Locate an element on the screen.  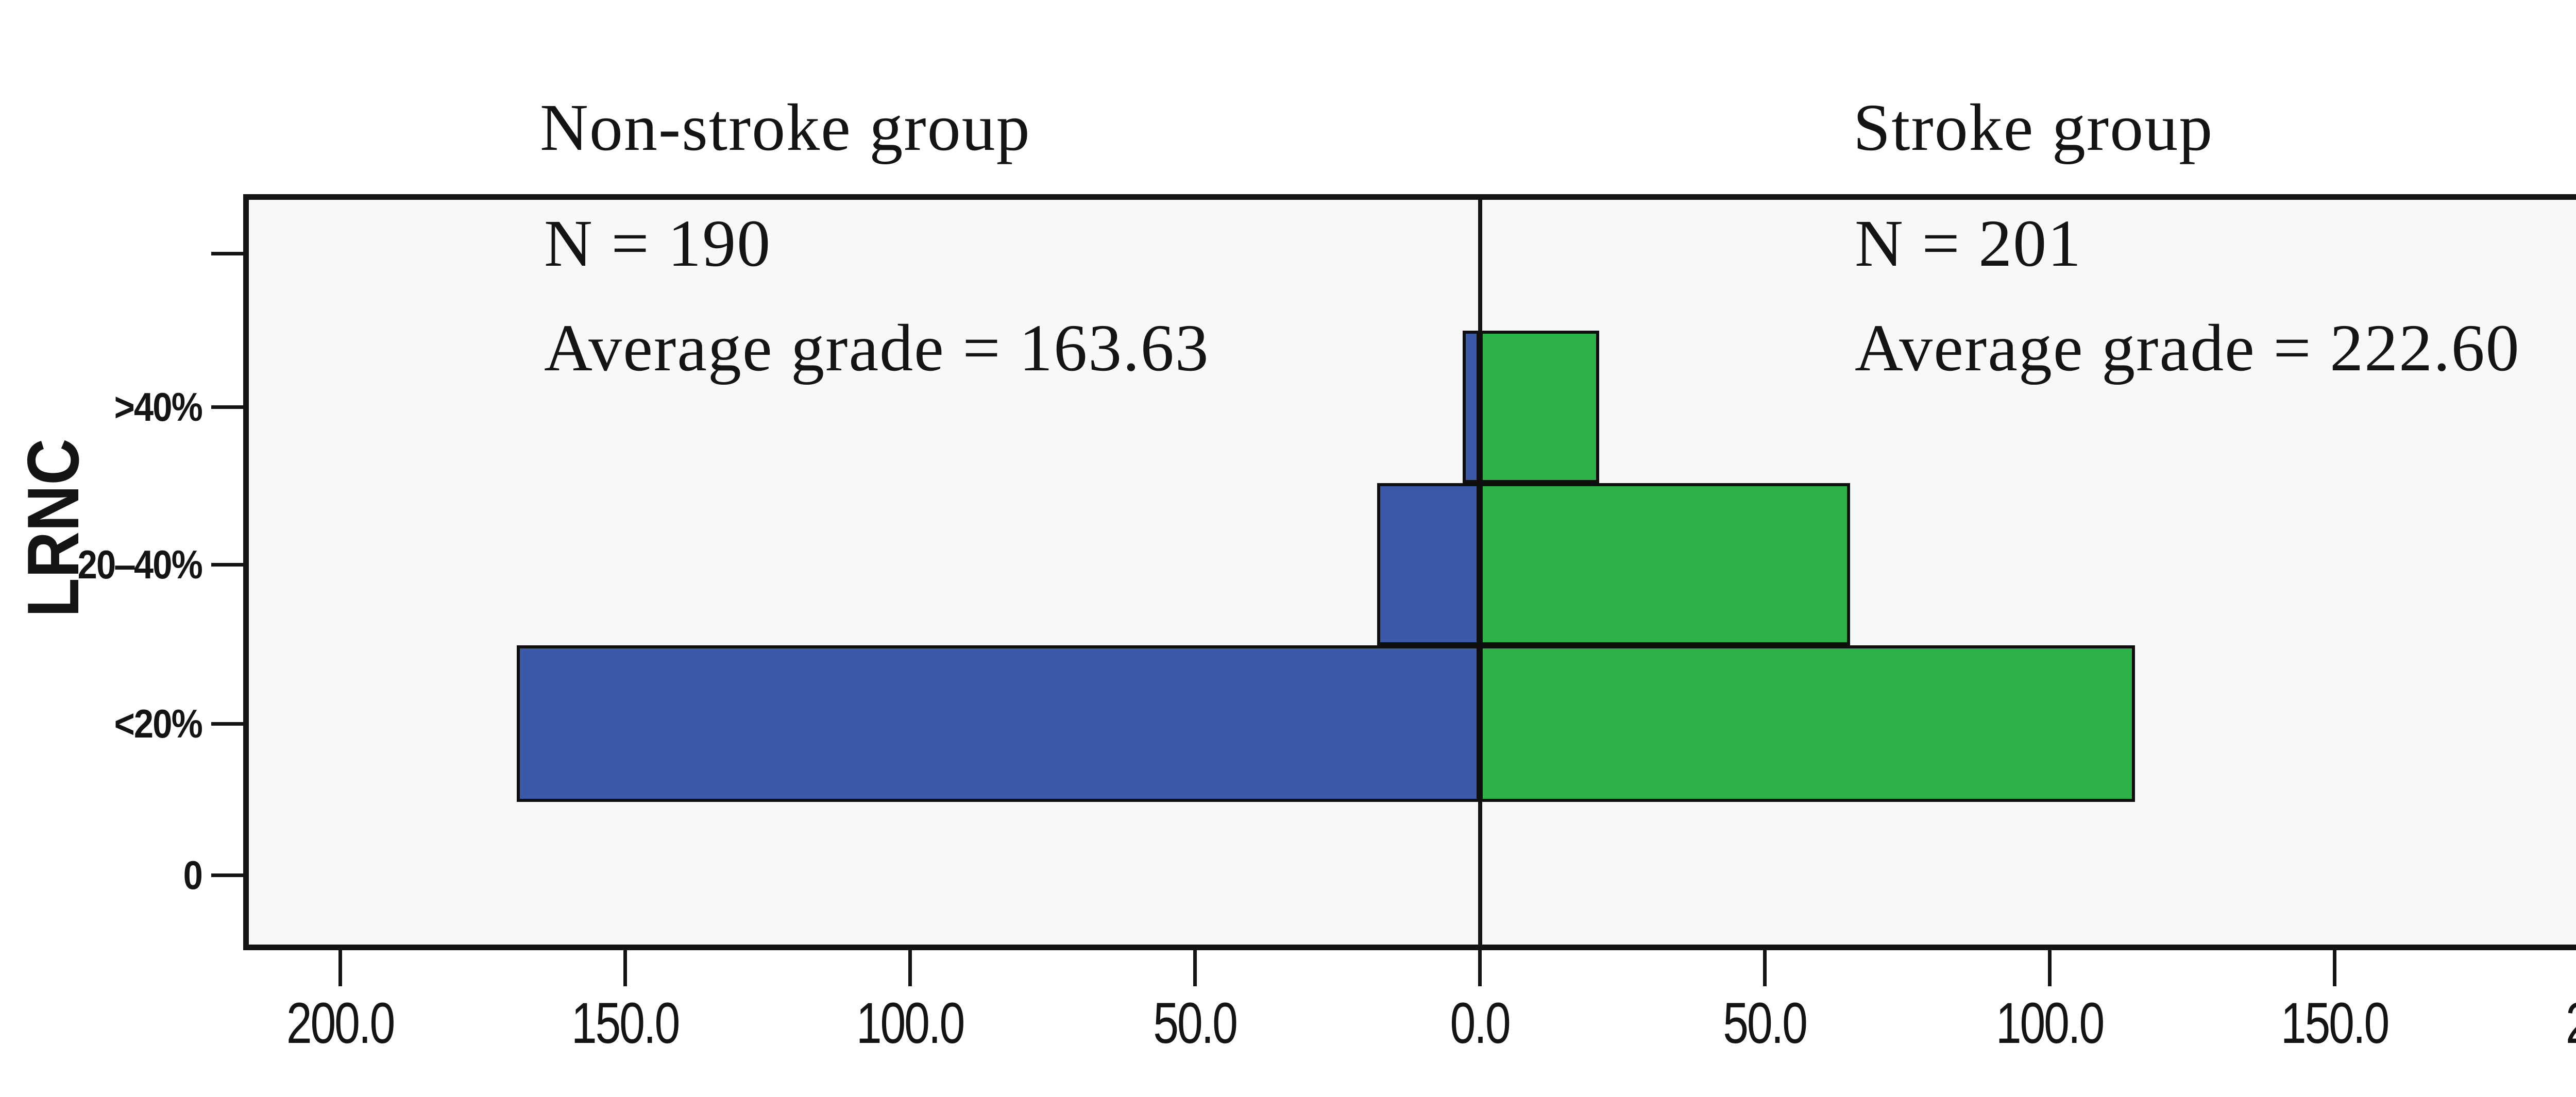
x-label-2: 100.0 is located at coordinates (910, 1023).